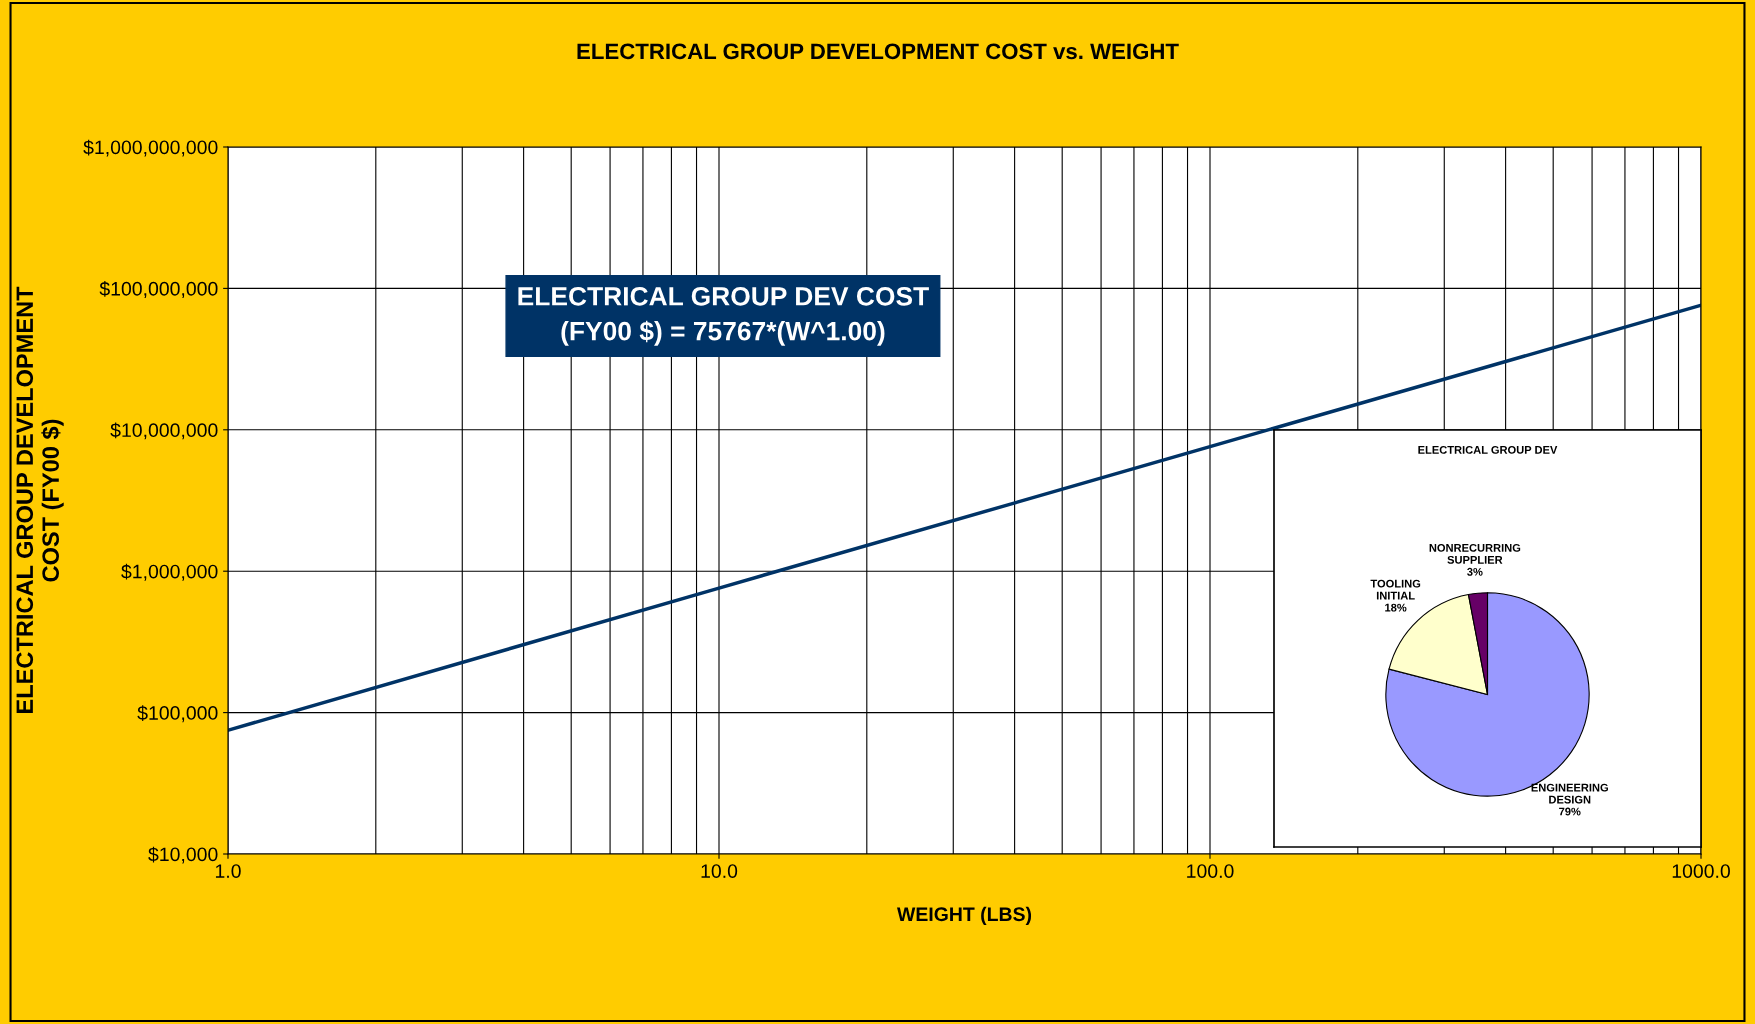 The width and height of the screenshot is (1755, 1024). What do you see at coordinates (40, 499) in the screenshot?
I see `y-axis-title: ELECTRICAL GROUP DEVELOPMENT COST (FY00 $)` at bounding box center [40, 499].